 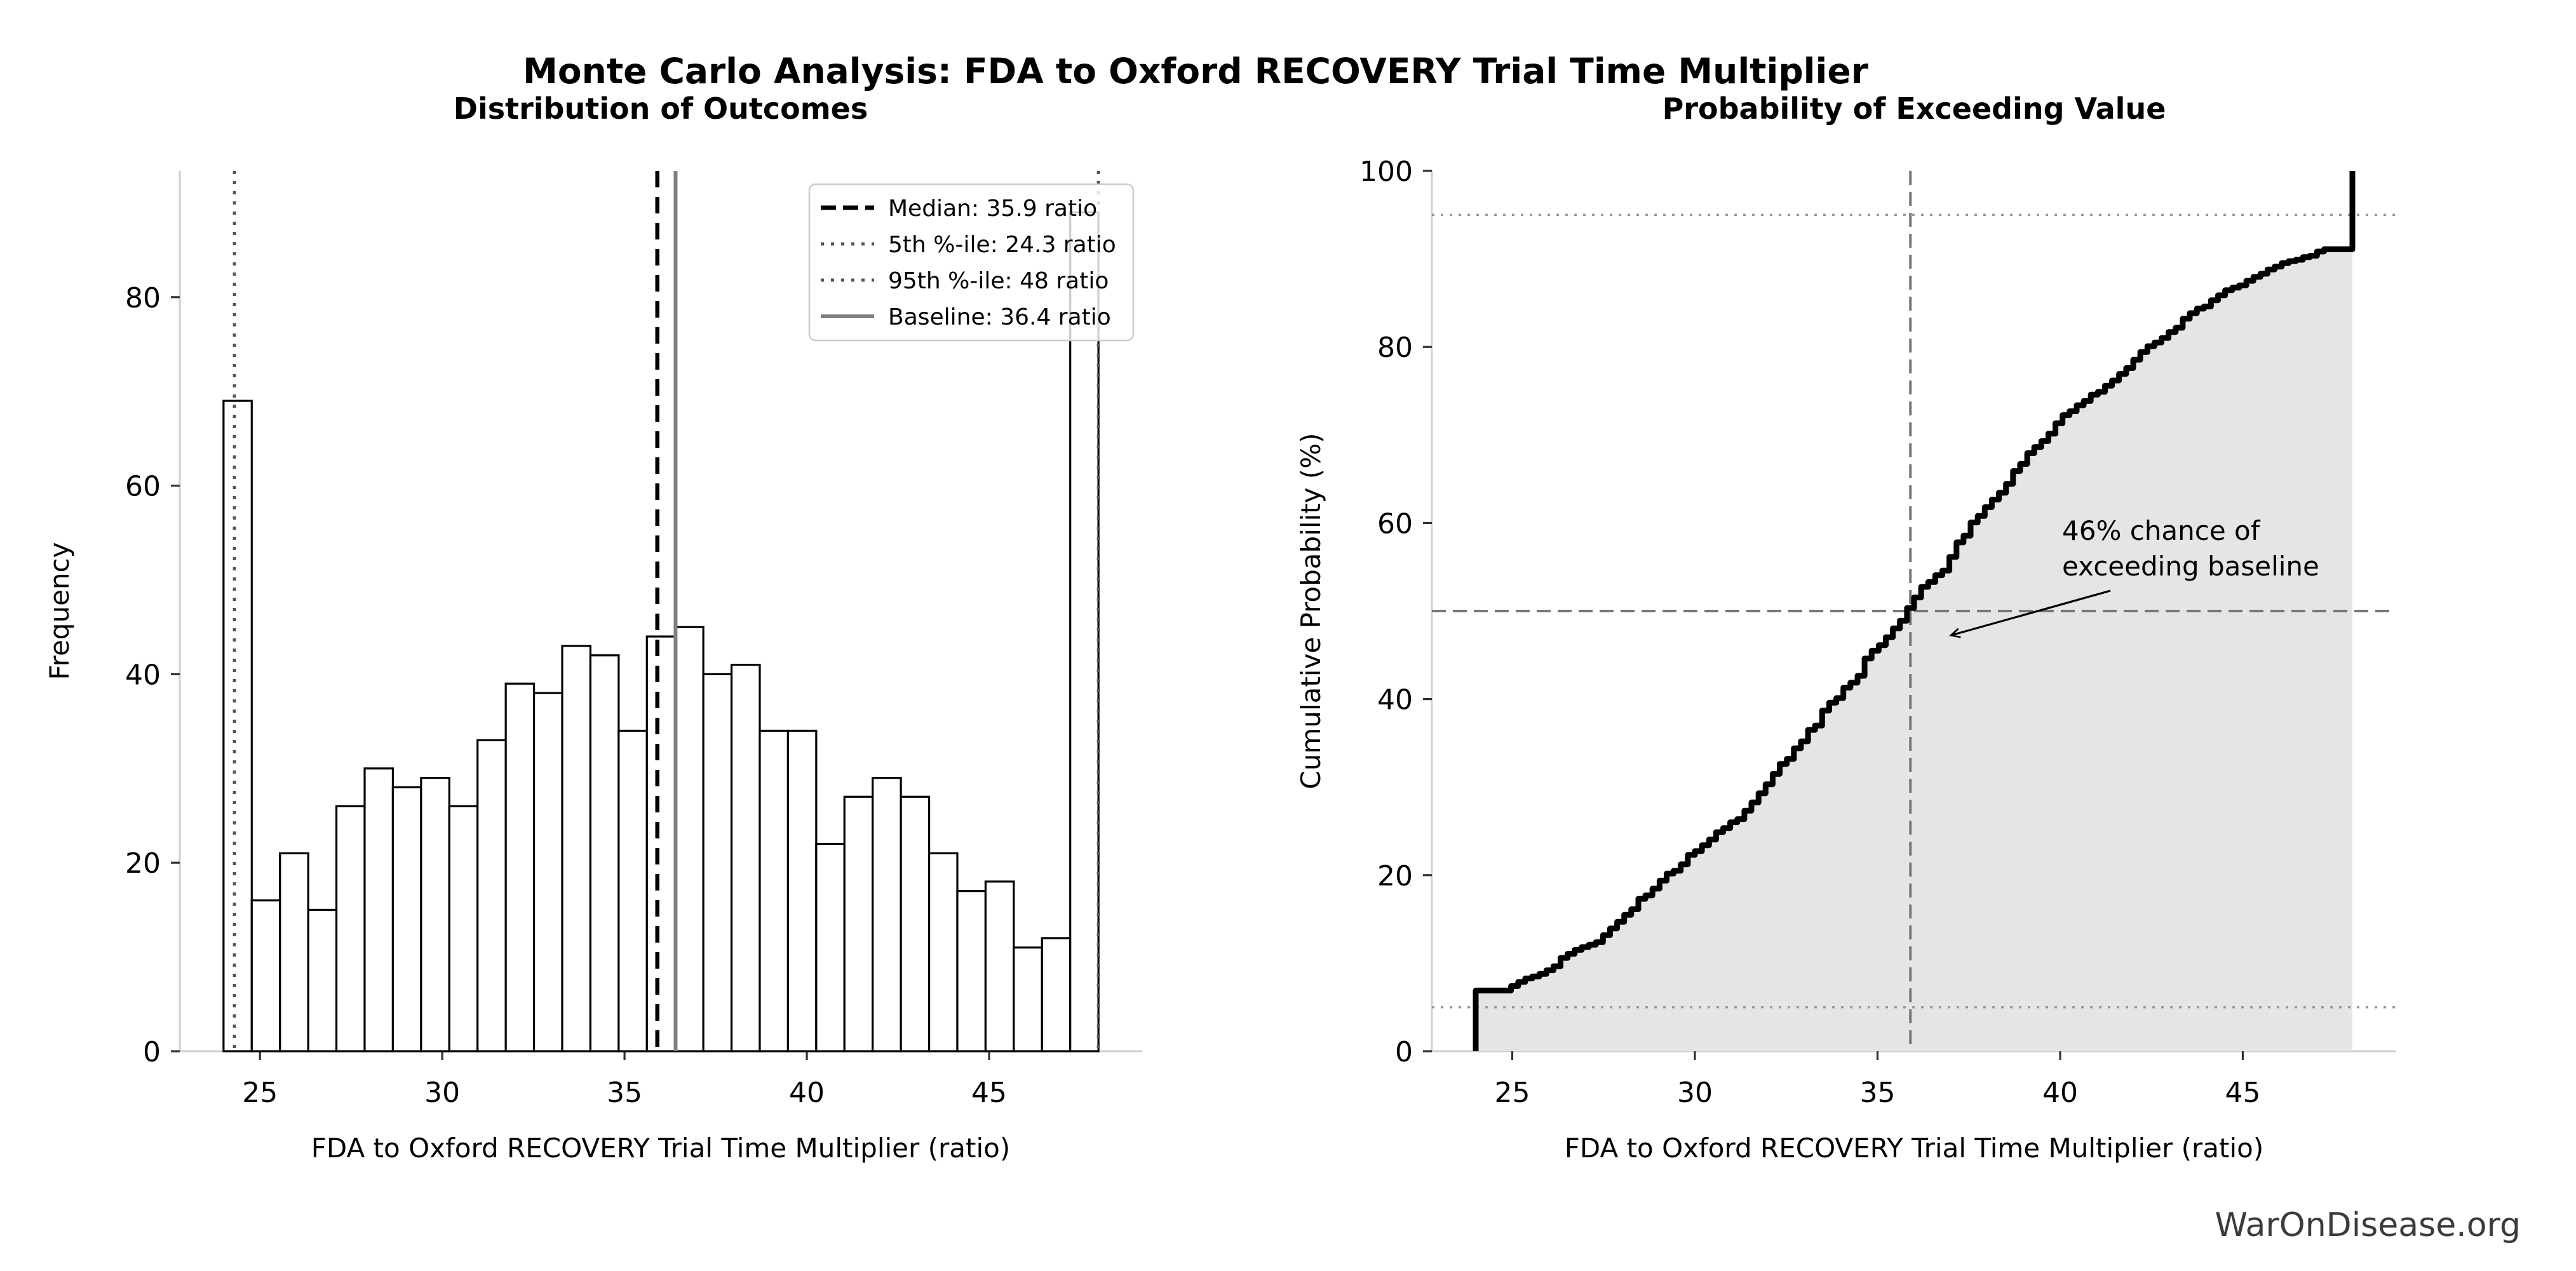 I want to click on left-yaxis-label: Frequency, so click(x=59, y=611).